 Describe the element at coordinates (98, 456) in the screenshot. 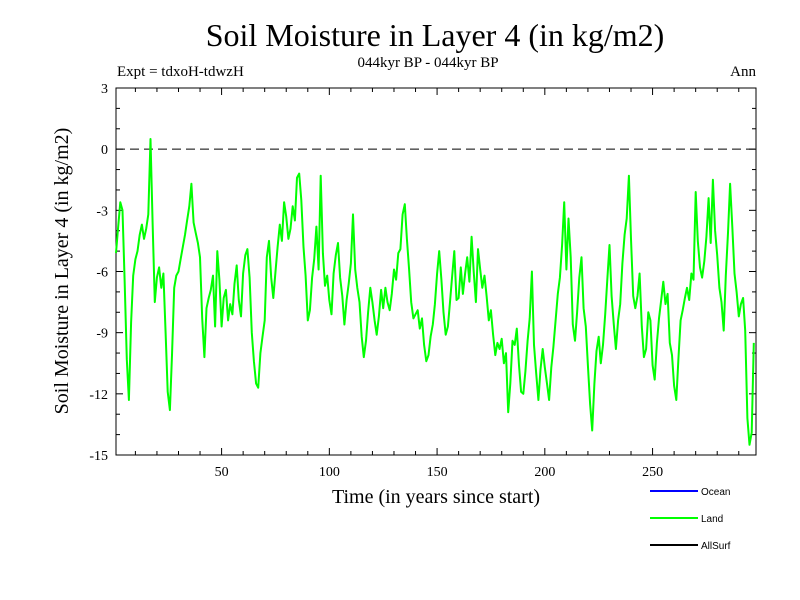

I see `y-tick-label: -15` at that location.